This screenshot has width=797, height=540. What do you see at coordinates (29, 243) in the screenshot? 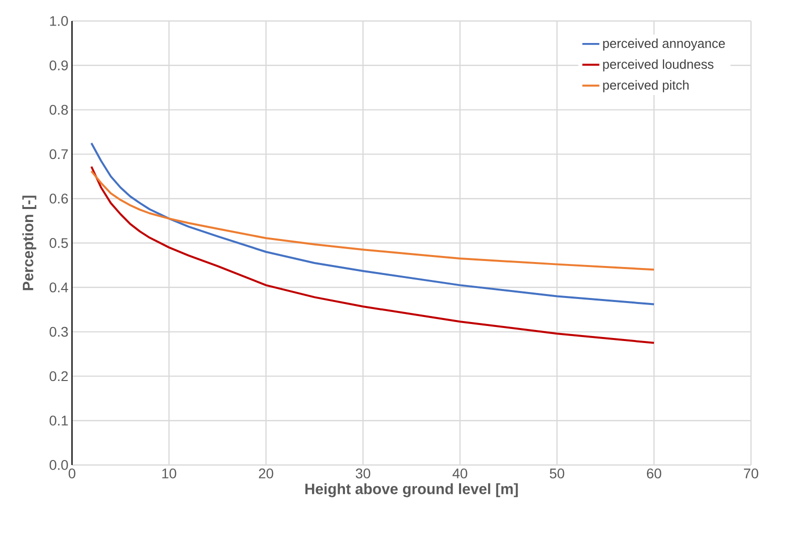
I see `y-axis-title: Perception [-]` at bounding box center [29, 243].